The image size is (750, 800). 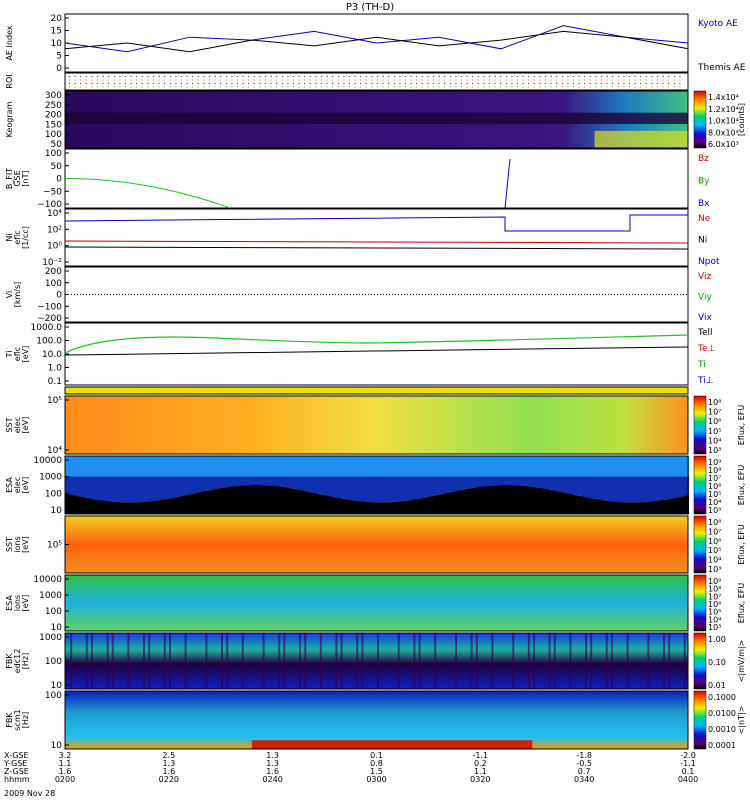 I want to click on panel-vi-ytick: 0, so click(x=59, y=296).